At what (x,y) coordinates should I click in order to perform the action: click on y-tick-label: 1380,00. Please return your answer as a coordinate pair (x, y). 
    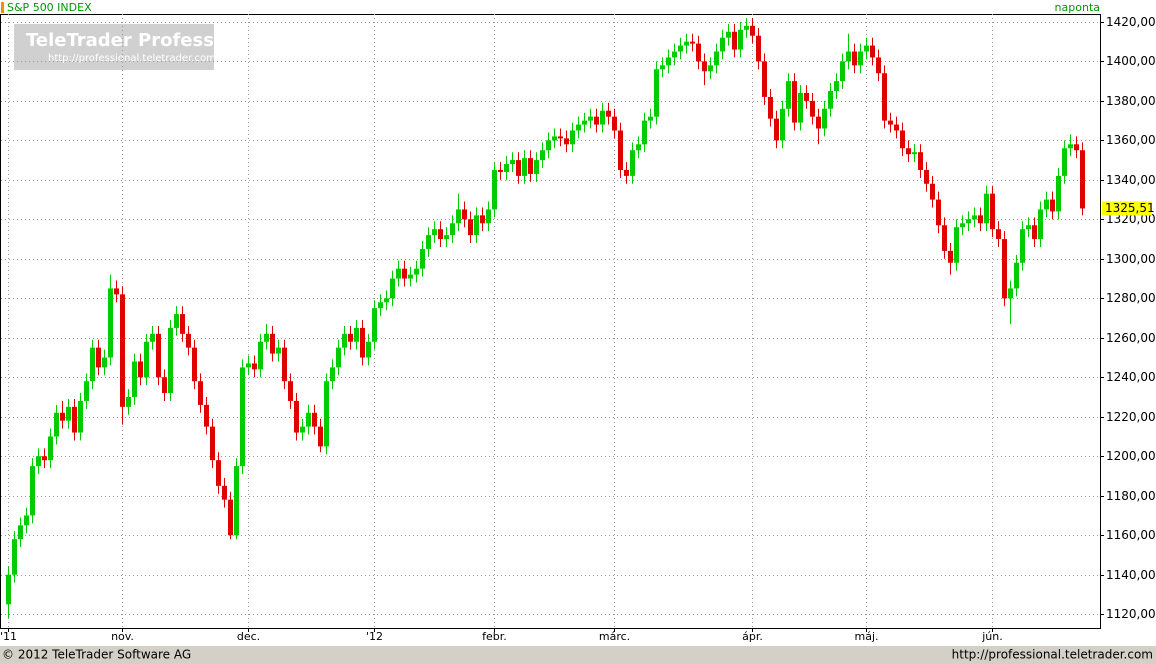
    Looking at the image, I should click on (1131, 101).